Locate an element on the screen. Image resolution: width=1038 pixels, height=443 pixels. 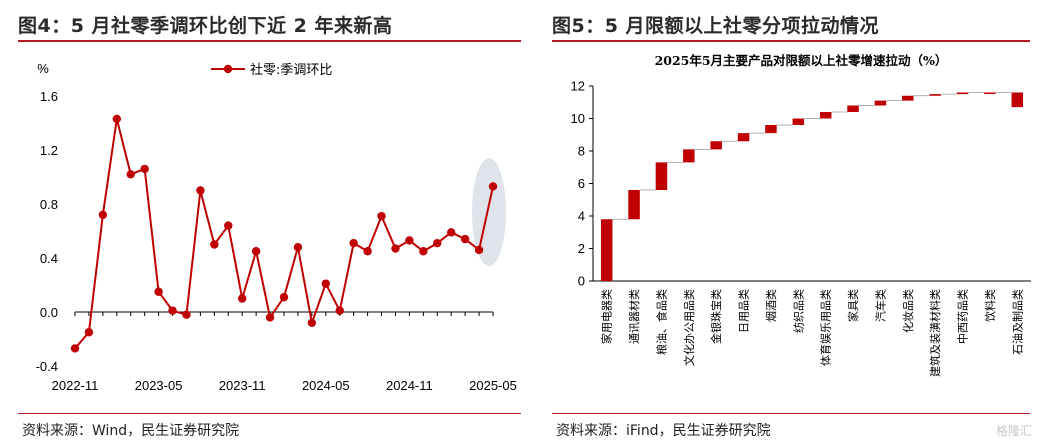
y-unit-label: % is located at coordinates (43, 68).